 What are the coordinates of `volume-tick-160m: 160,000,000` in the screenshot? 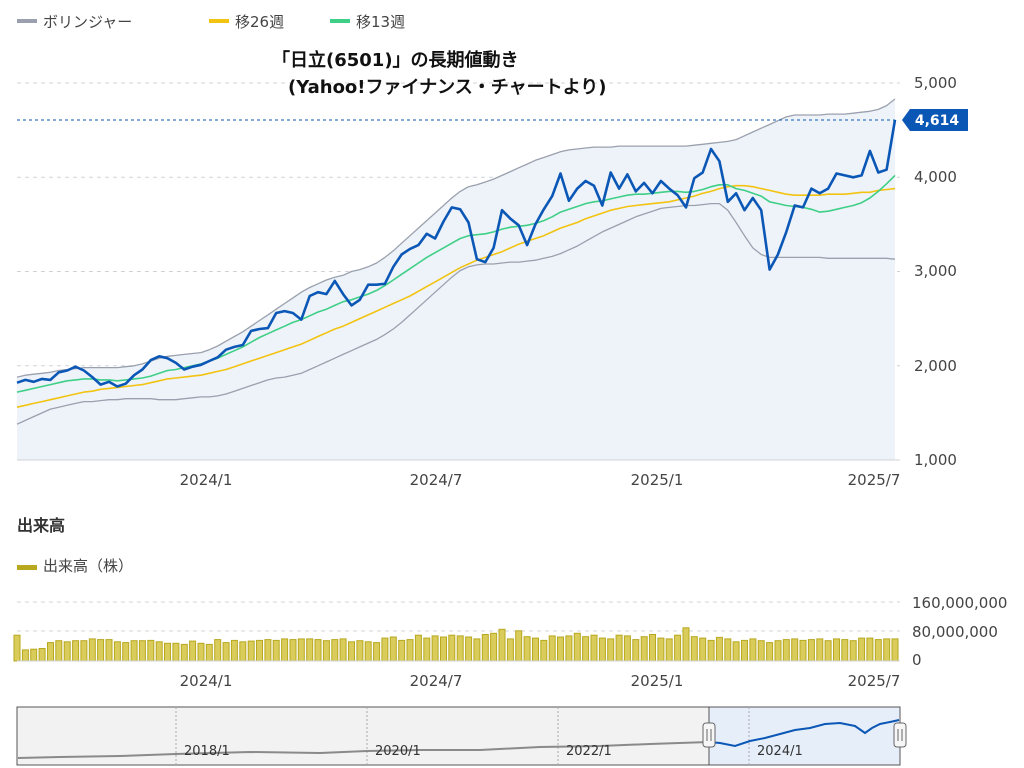 It's located at (959, 603).